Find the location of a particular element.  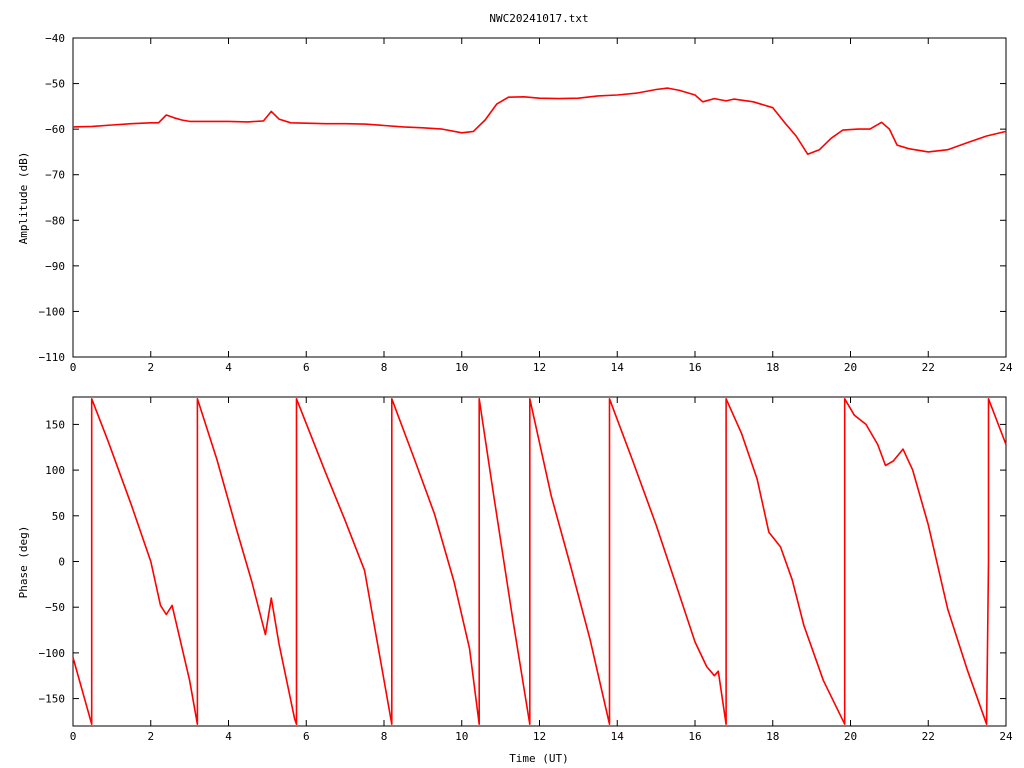

amplitude-x-tick-label: 0 is located at coordinates (73, 367).